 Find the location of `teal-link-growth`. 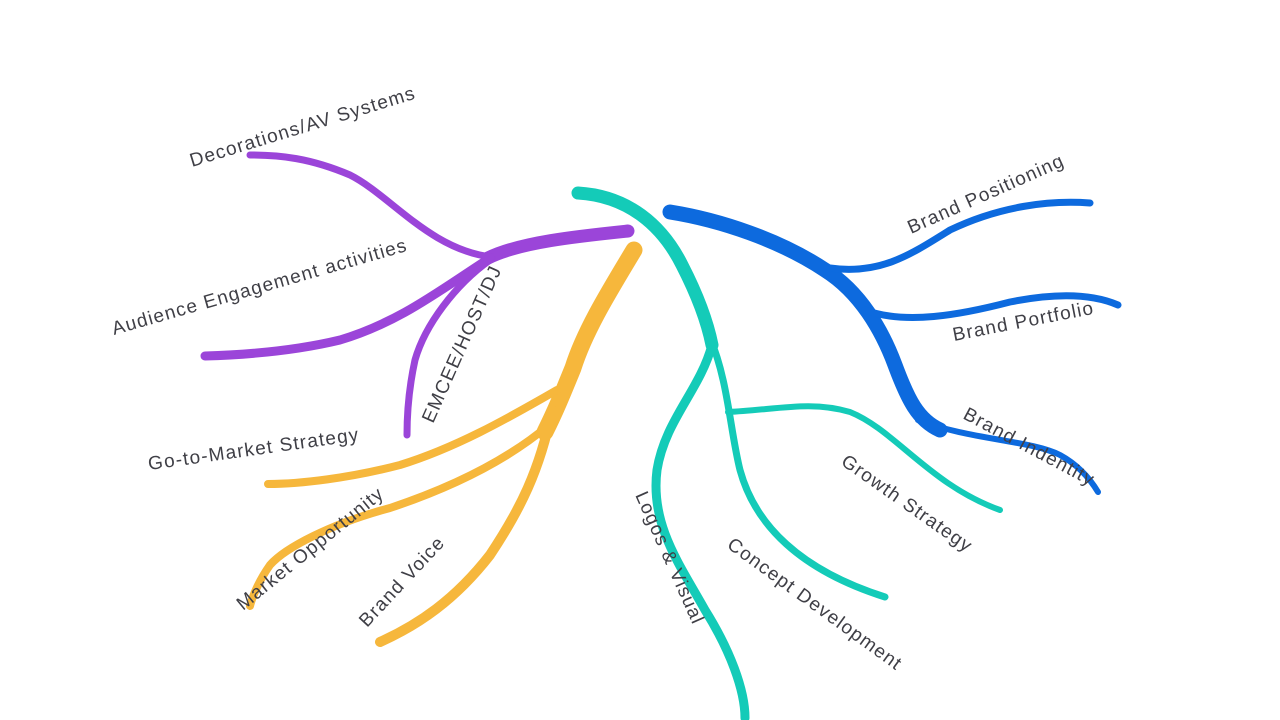

teal-link-growth is located at coordinates (864, 458).